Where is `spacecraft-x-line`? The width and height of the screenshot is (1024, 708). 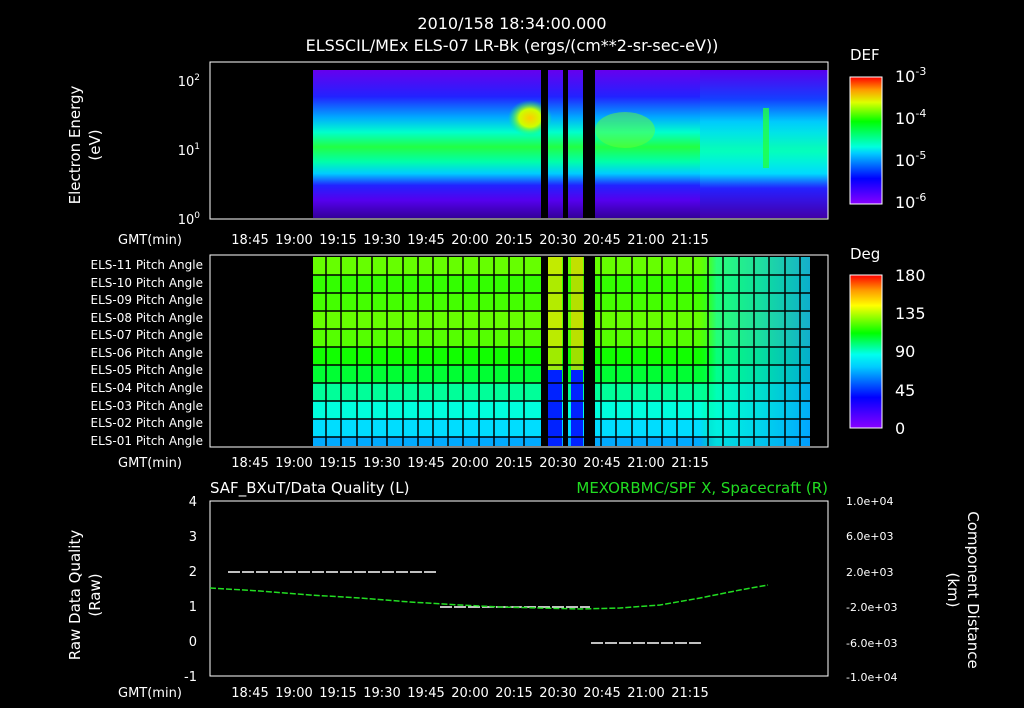
spacecraft-x-line is located at coordinates (489, 597).